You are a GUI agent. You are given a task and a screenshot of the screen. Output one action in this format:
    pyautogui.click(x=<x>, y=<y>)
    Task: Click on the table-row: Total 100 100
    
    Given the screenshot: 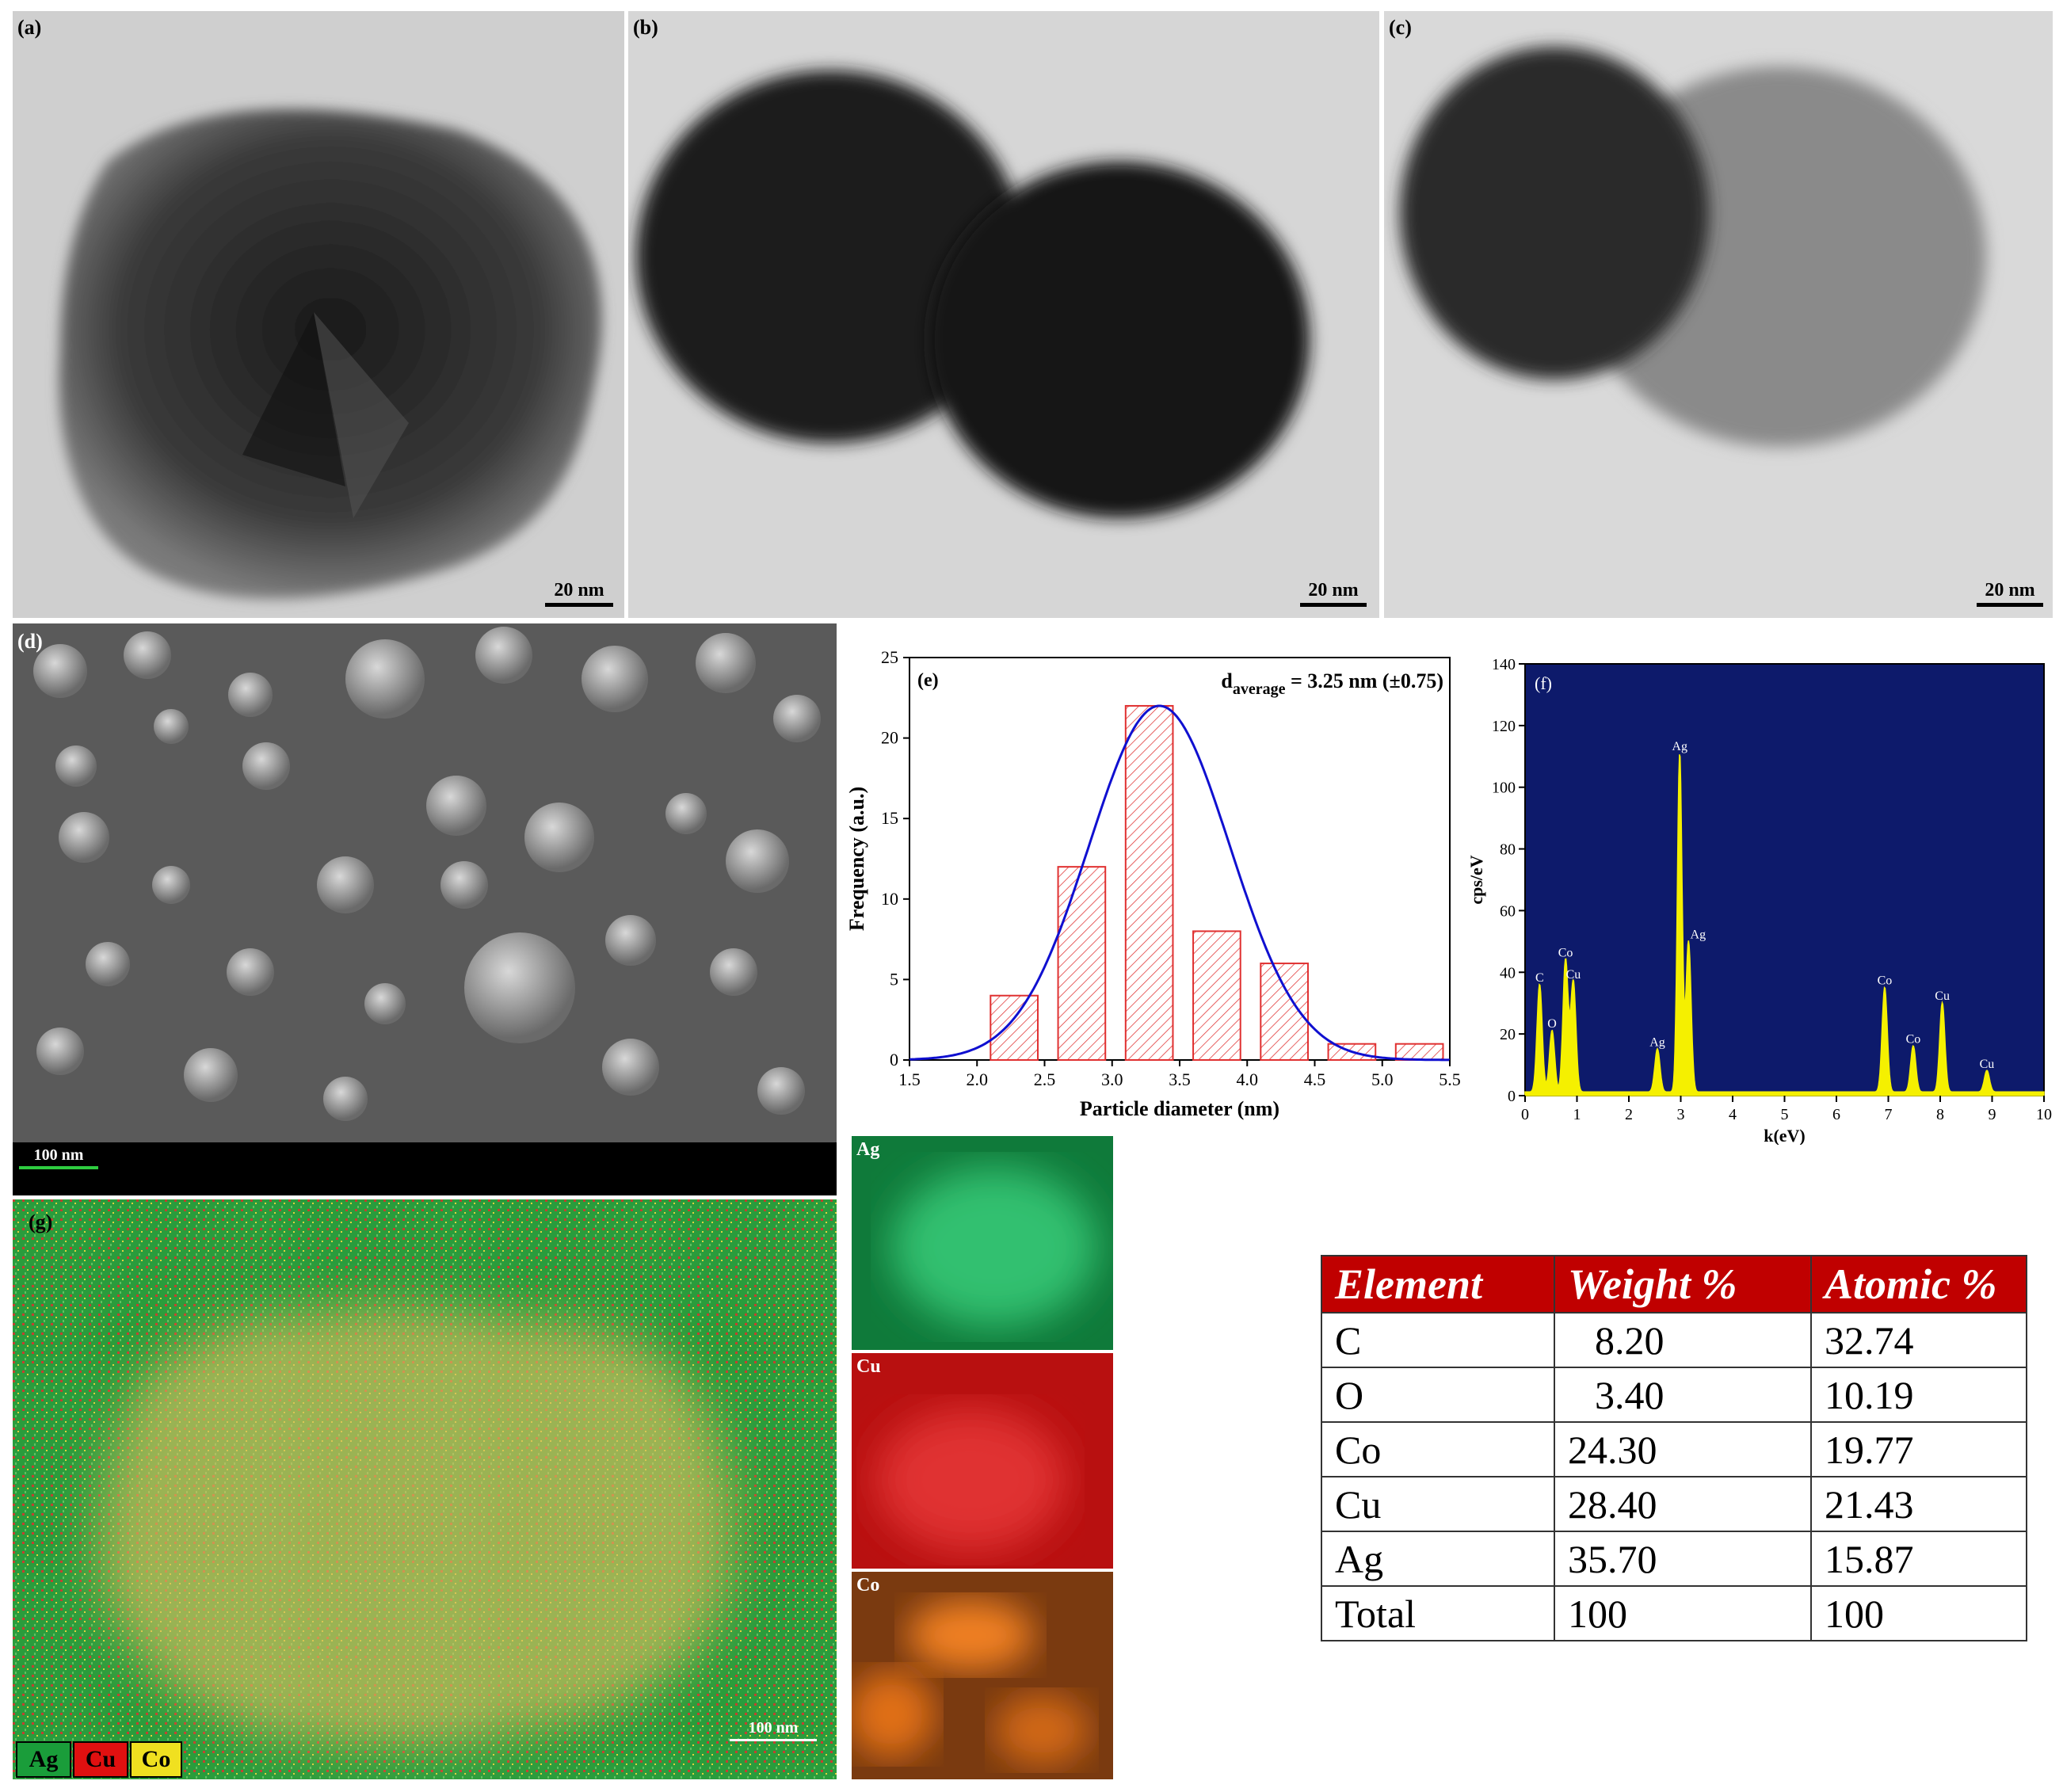 What is the action you would take?
    pyautogui.click(x=1674, y=1613)
    